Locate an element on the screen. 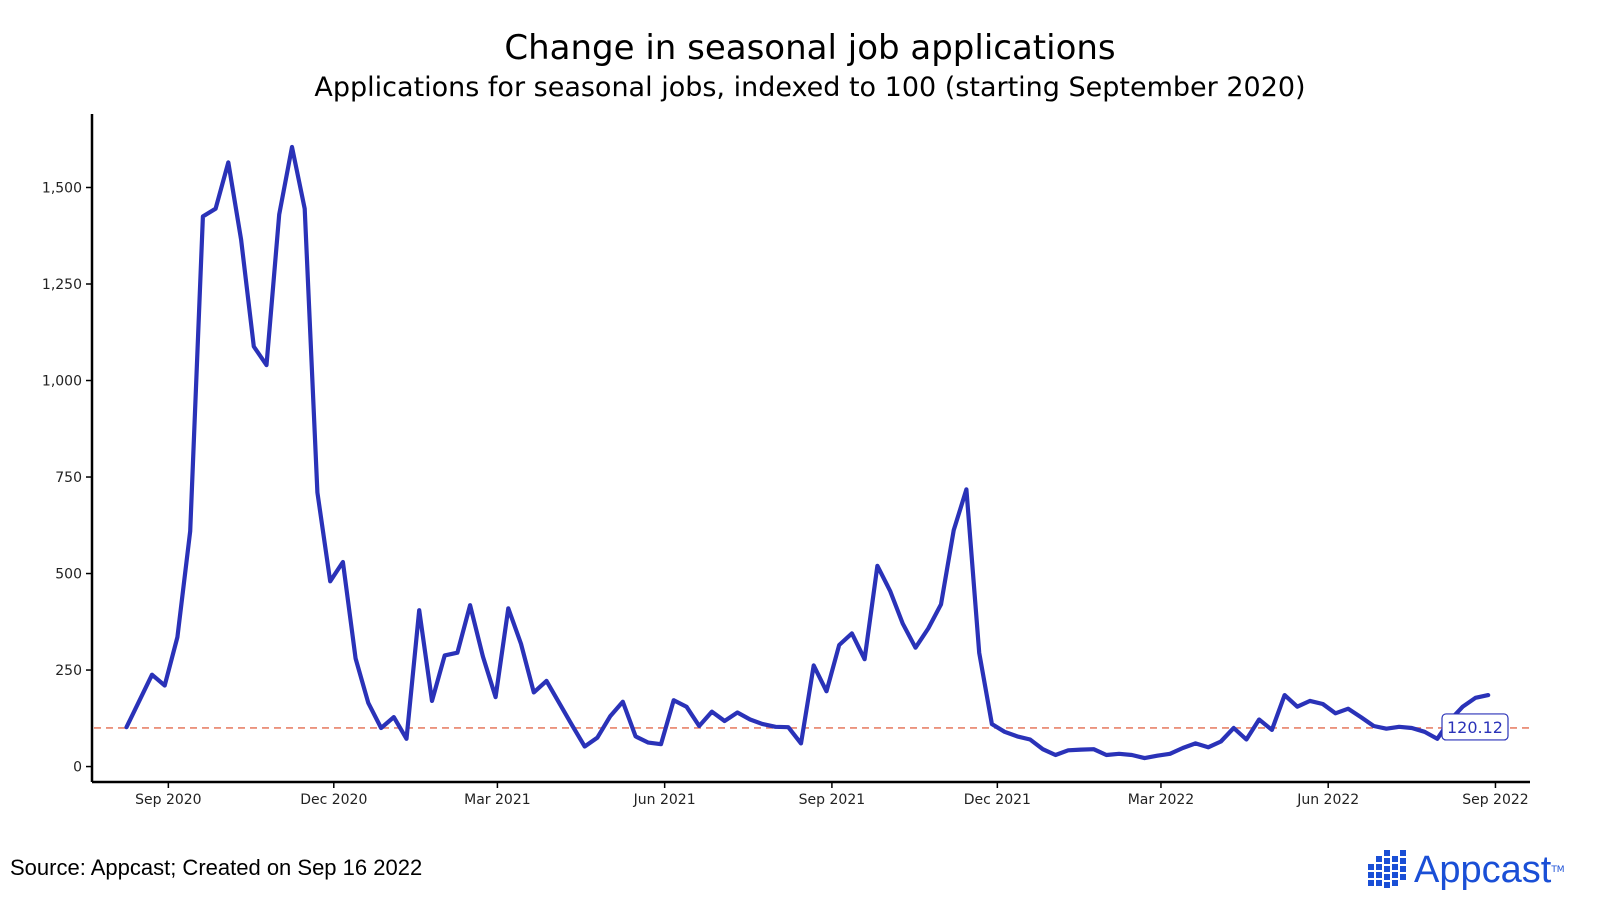 Image resolution: width=1600 pixels, height=909 pixels. x-tick-label: Mar 2021 is located at coordinates (497, 800).